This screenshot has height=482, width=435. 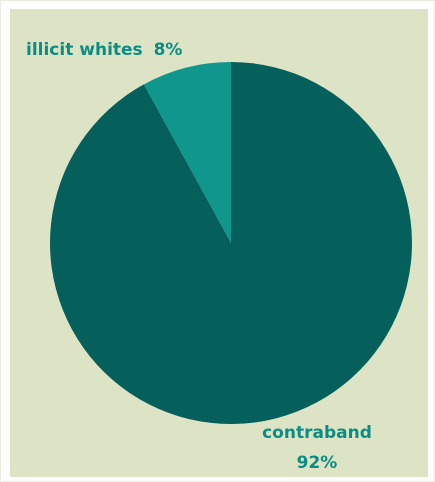 What do you see at coordinates (187, 152) in the screenshot?
I see `pie-slice-illicit-whites` at bounding box center [187, 152].